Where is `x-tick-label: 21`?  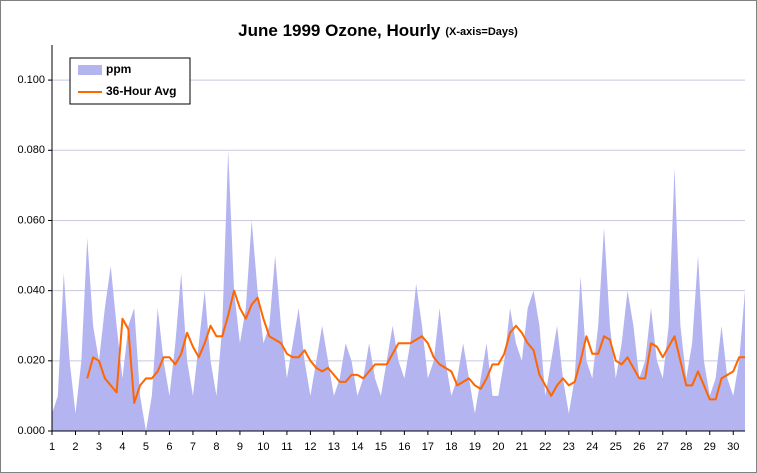
x-tick-label: 21 is located at coordinates (522, 447).